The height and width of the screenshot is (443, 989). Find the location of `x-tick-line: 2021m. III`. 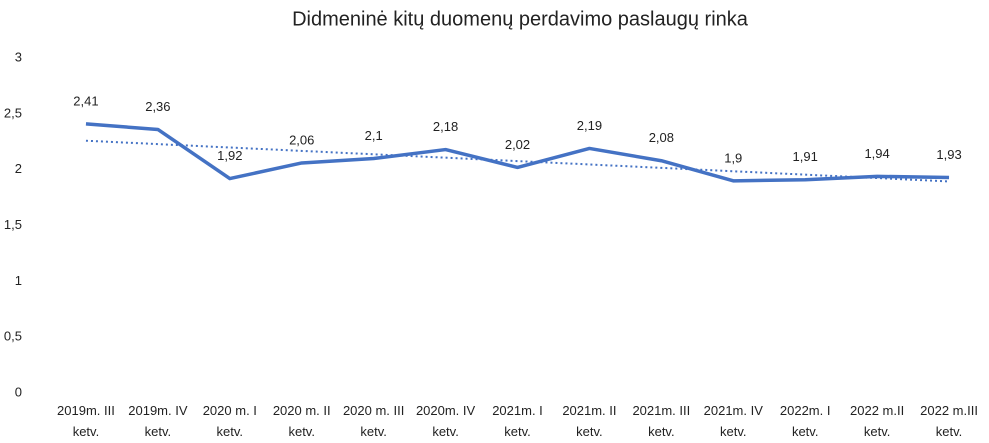

x-tick-line: 2021m. III is located at coordinates (661, 410).